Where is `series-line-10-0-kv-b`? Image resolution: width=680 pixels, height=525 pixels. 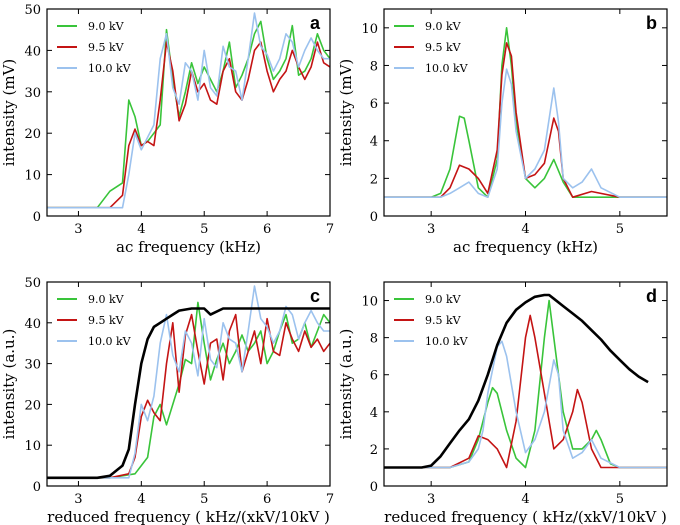
series-line-10-0-kv-b is located at coordinates (525, 133).